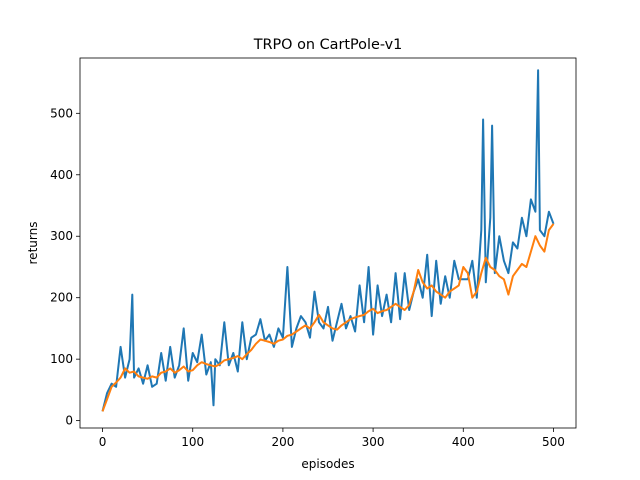 This screenshot has width=640, height=480. What do you see at coordinates (327, 464) in the screenshot?
I see `x-axis-label: episodes` at bounding box center [327, 464].